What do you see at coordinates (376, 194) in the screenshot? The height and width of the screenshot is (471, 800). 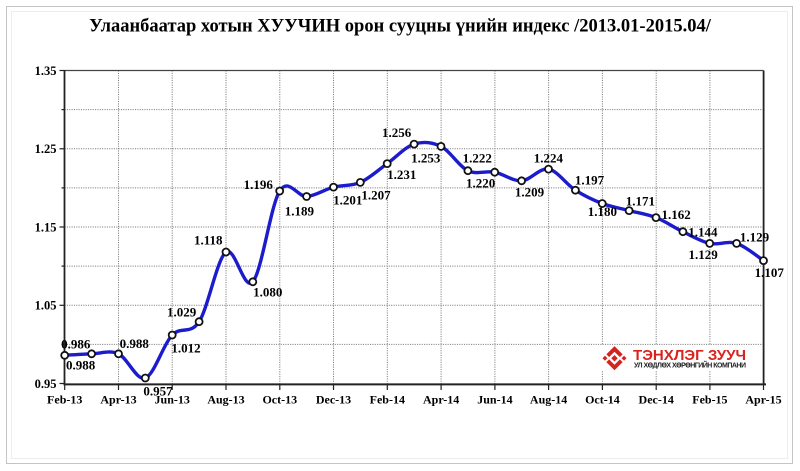 I see `svg-text: 1.207` at bounding box center [376, 194].